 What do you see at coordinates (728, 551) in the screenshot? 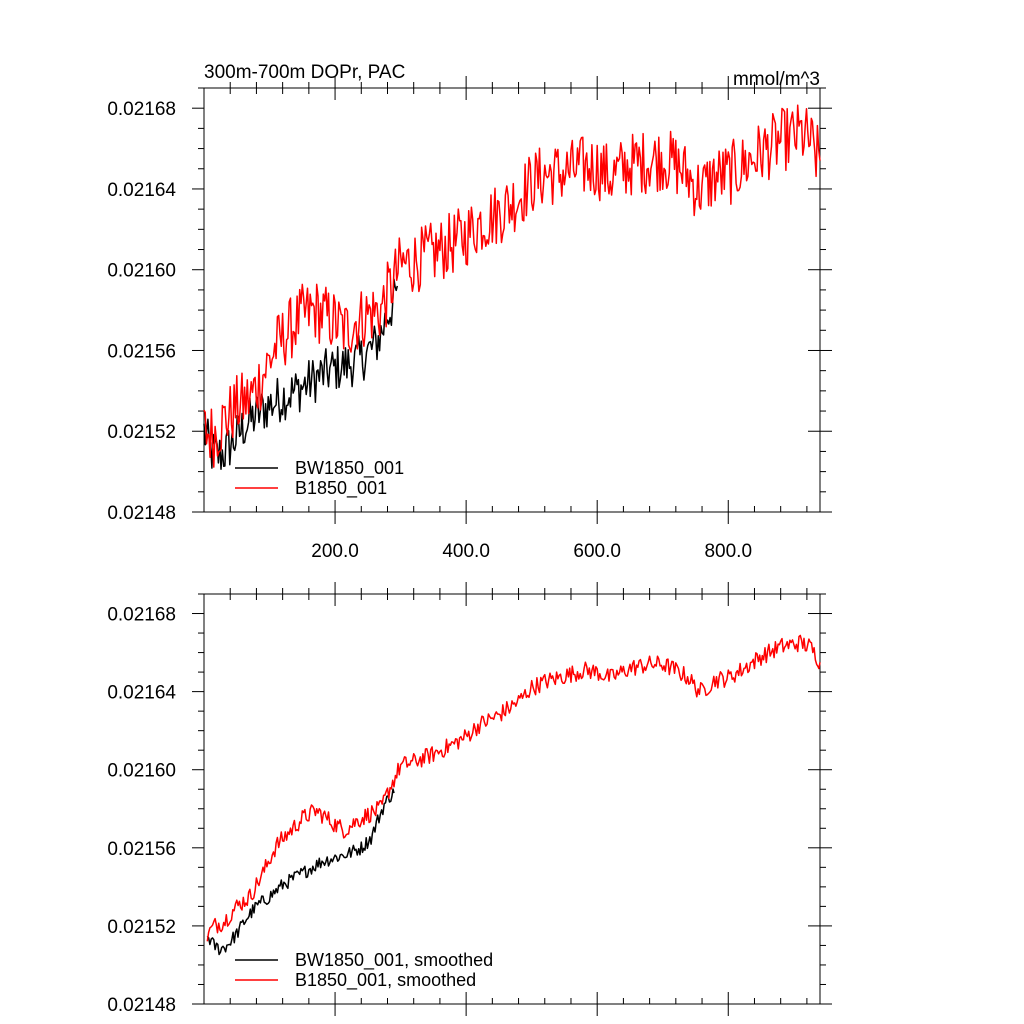
I see `x-tick-label: 800.0` at bounding box center [728, 551].